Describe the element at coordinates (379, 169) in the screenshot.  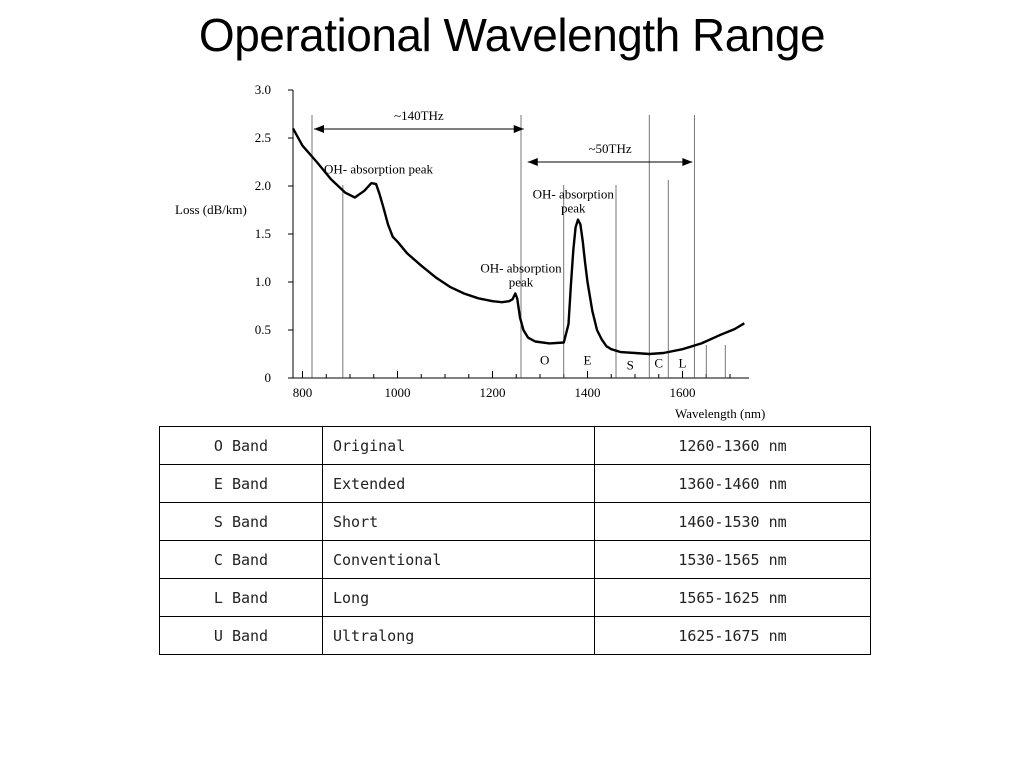
I see `annotation-label: OH- absorption peak` at that location.